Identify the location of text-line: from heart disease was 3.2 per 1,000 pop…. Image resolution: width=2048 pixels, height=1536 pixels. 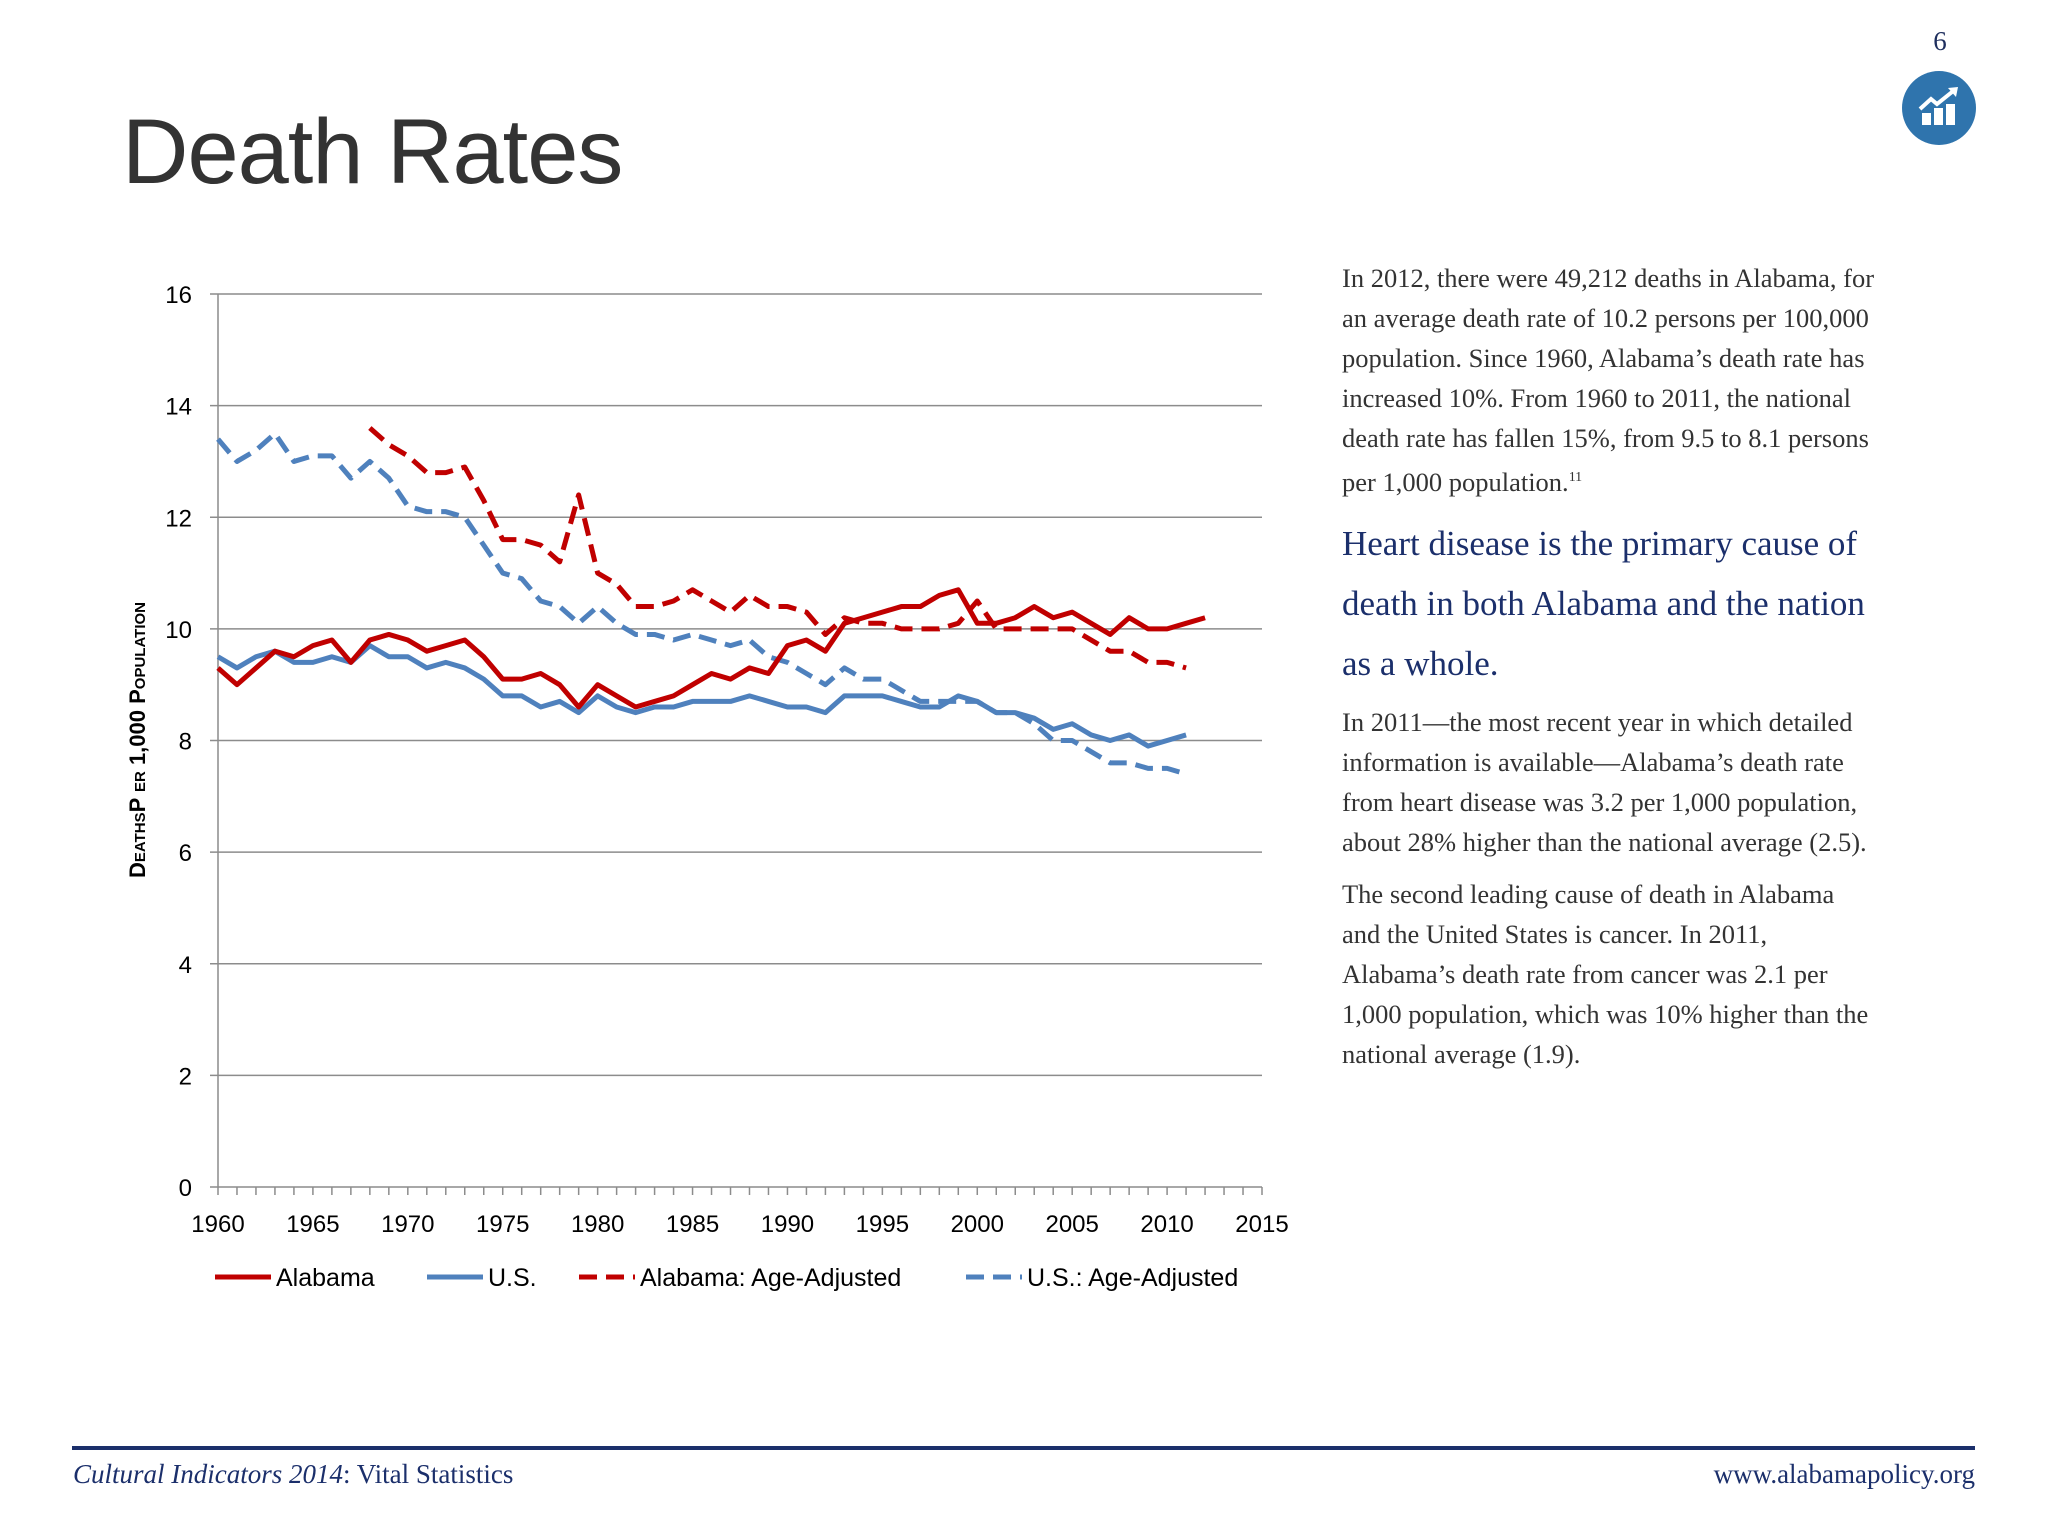
(1600, 801).